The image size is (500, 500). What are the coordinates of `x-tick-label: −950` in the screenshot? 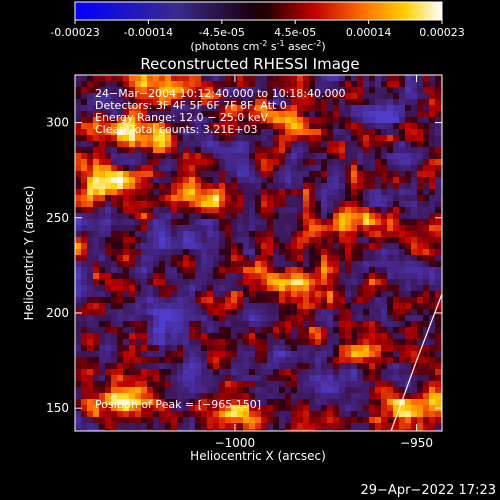 It's located at (416, 443).